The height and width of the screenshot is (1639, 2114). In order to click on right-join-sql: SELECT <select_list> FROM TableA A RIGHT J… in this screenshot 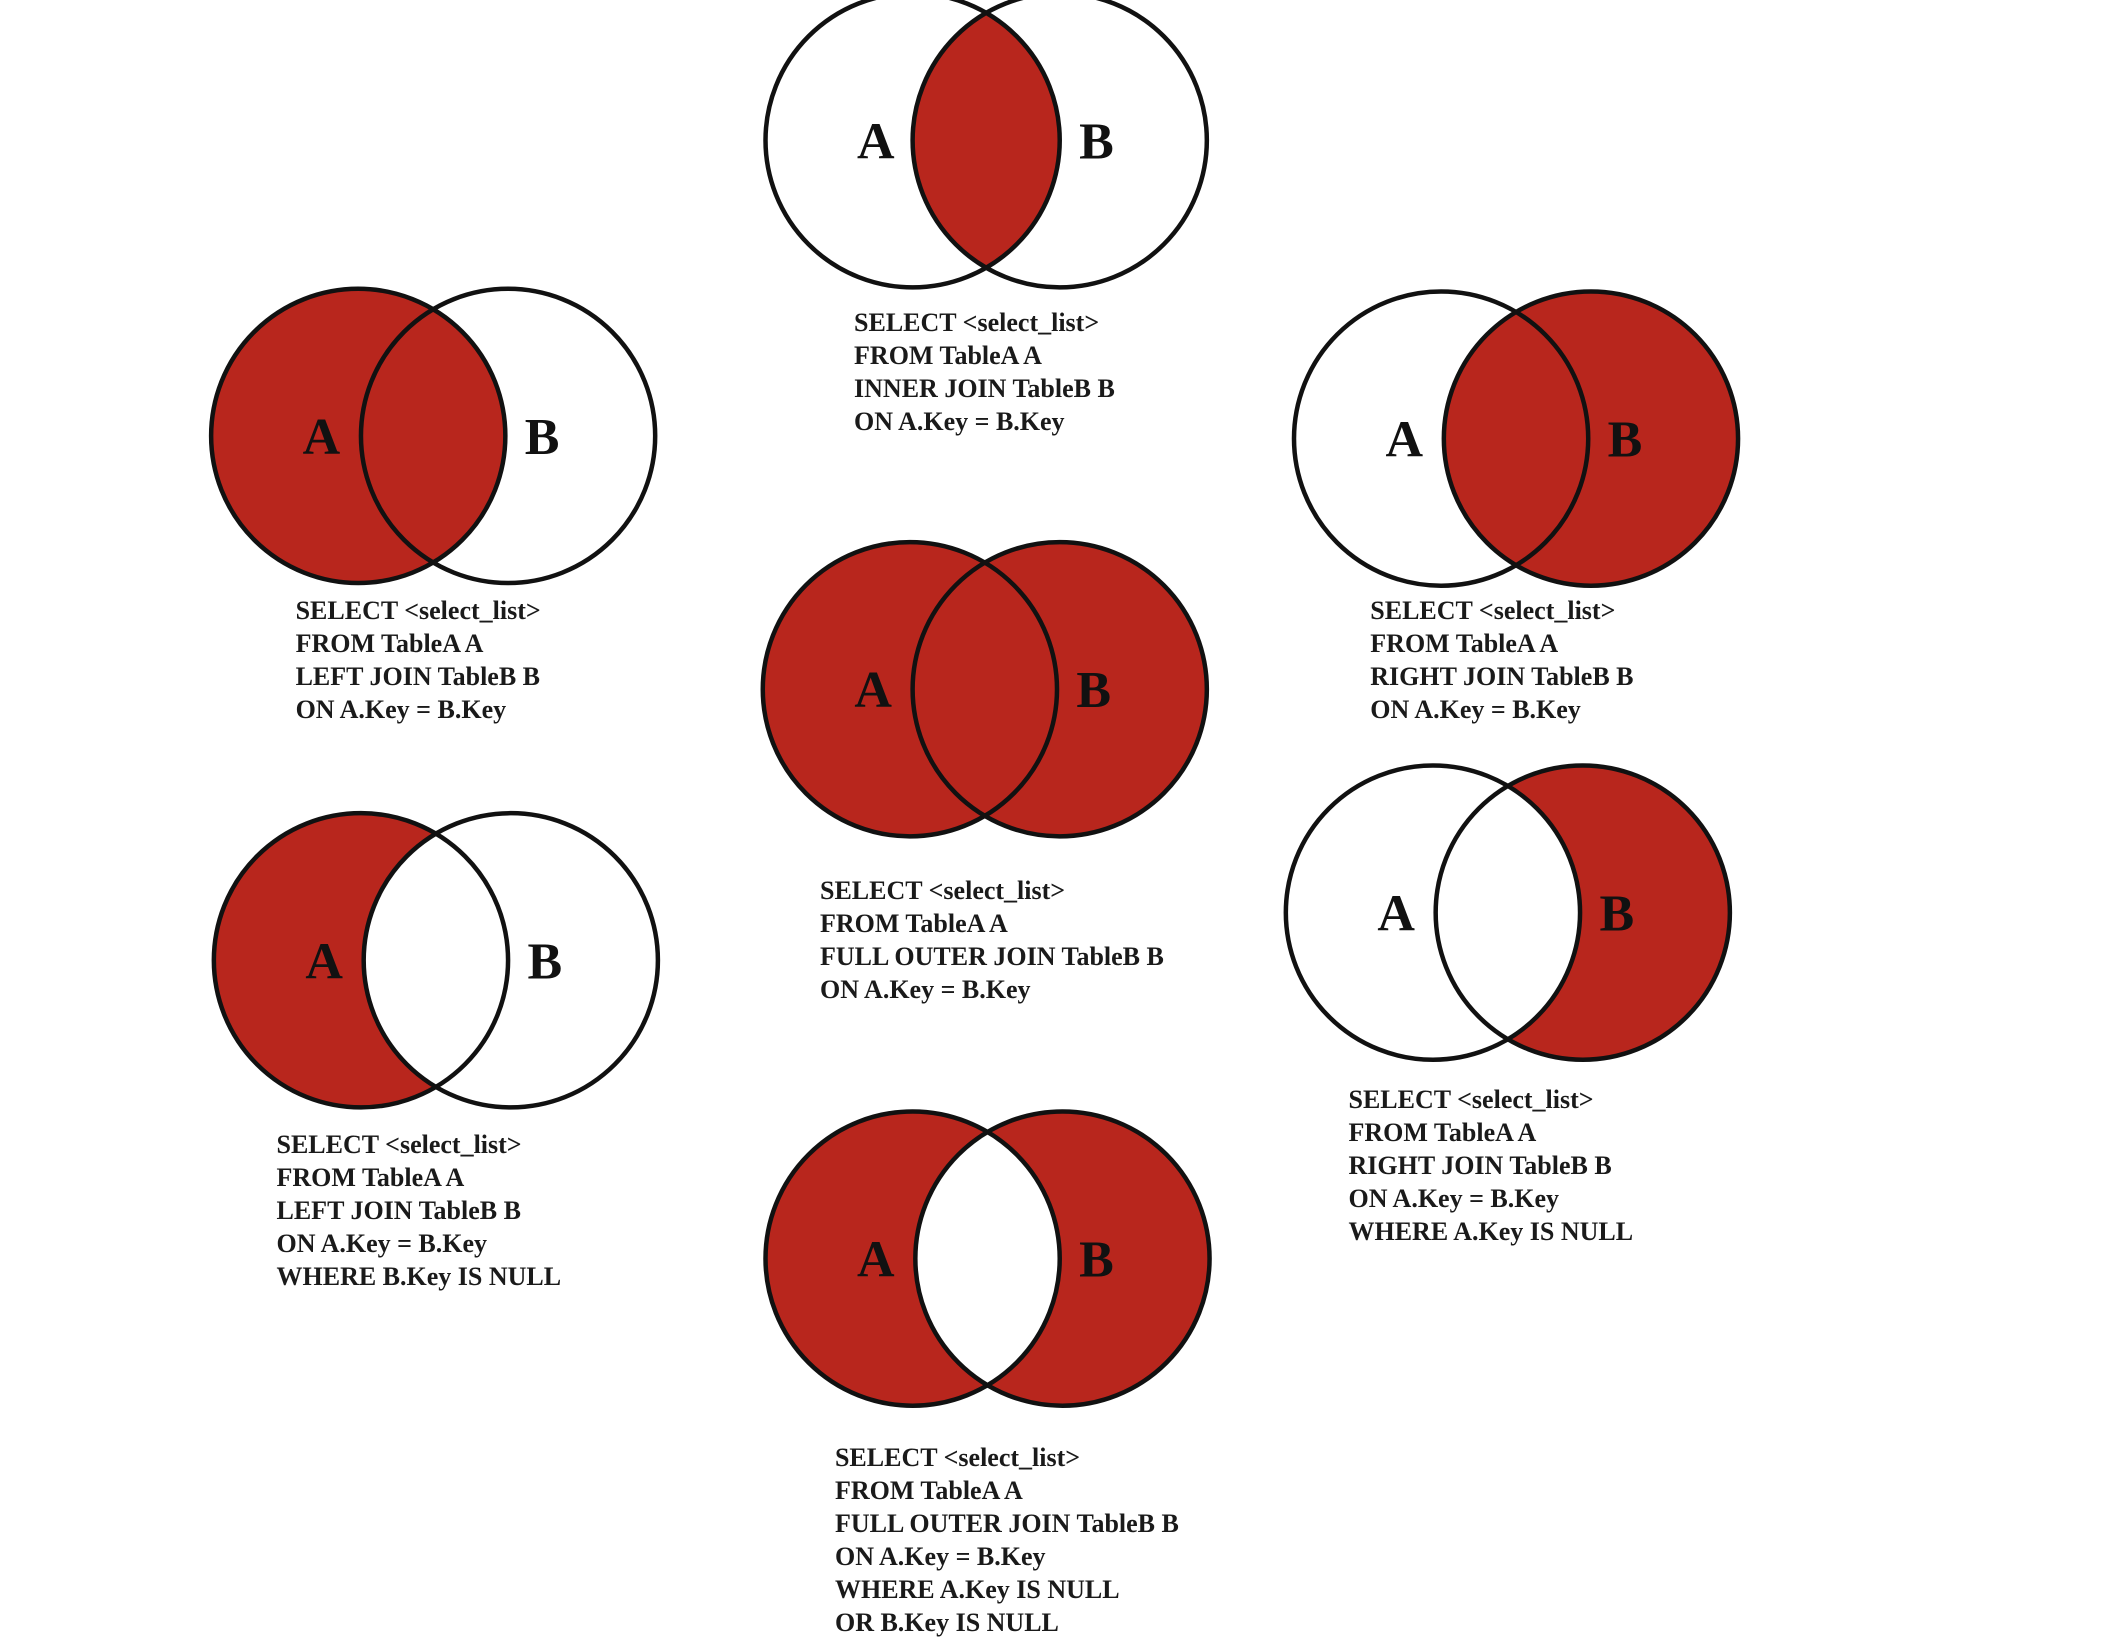, I will do `click(1501, 660)`.